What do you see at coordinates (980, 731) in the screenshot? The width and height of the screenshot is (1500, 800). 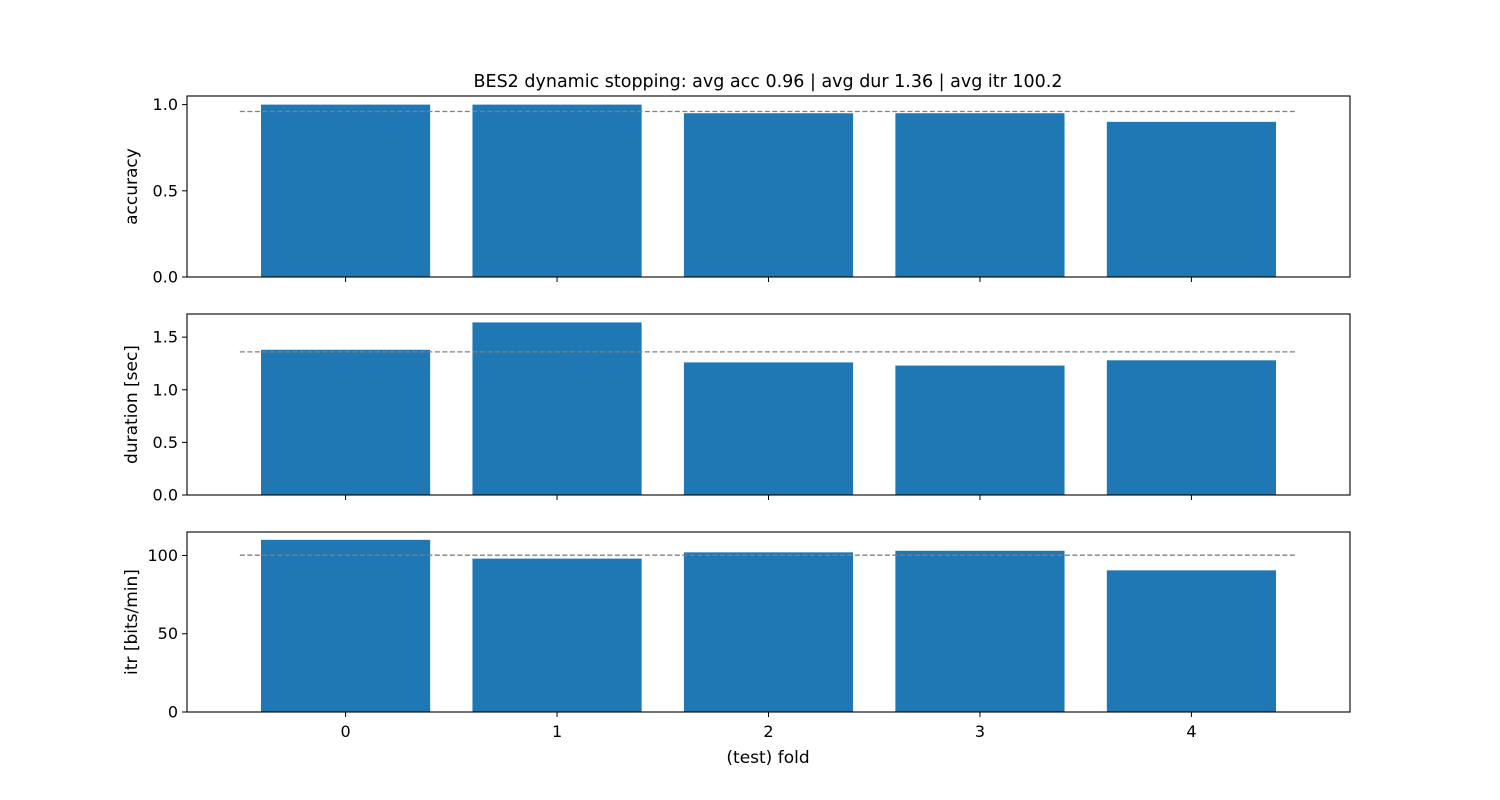 I see `x-tick-label: 3` at bounding box center [980, 731].